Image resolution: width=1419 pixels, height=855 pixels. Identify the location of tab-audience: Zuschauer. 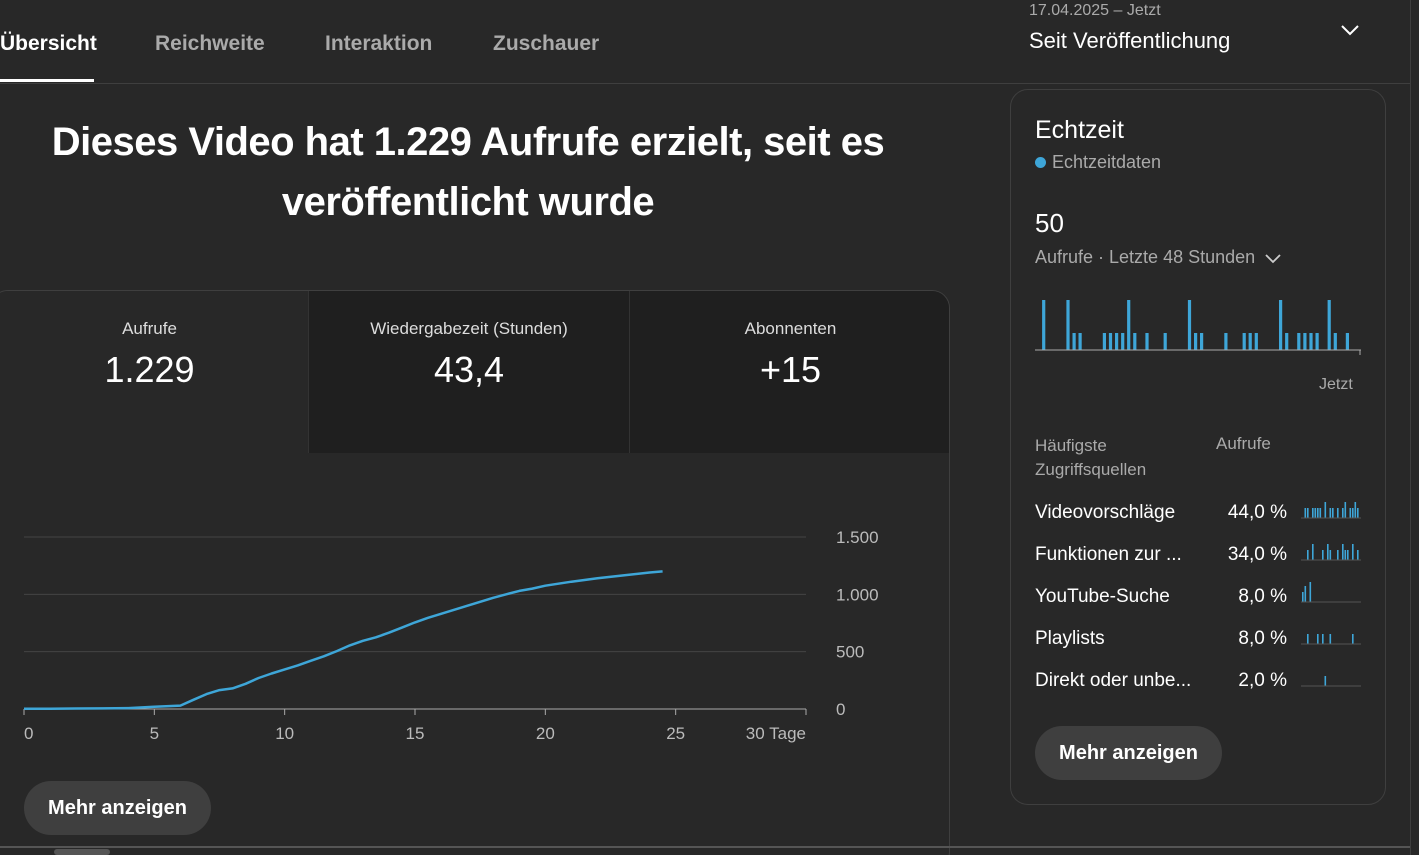
(546, 43).